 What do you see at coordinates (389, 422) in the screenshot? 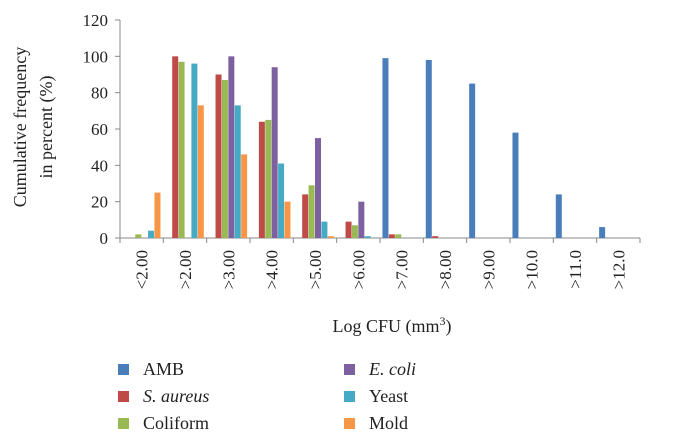
I see `legend-label: Mold` at bounding box center [389, 422].